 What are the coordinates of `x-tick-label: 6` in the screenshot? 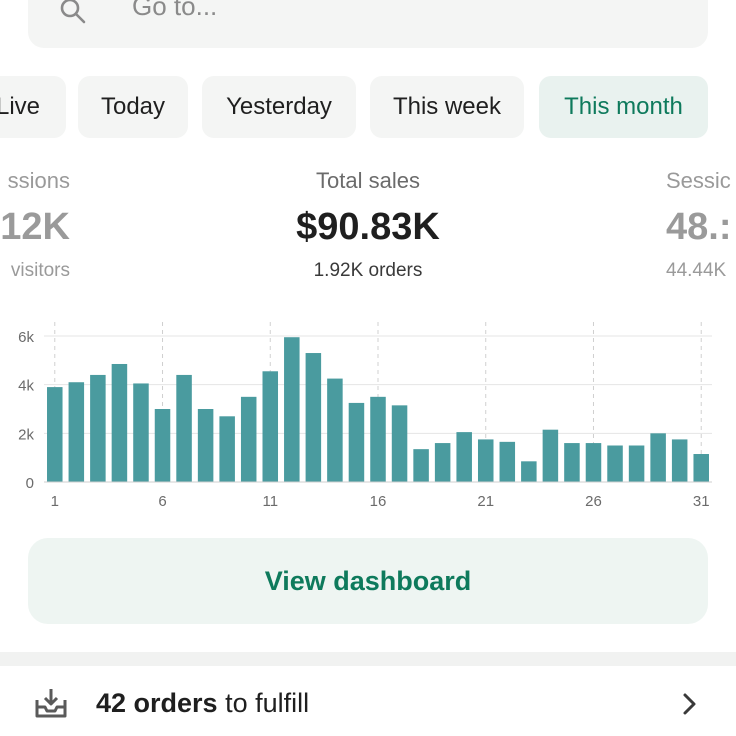 It's located at (162, 501).